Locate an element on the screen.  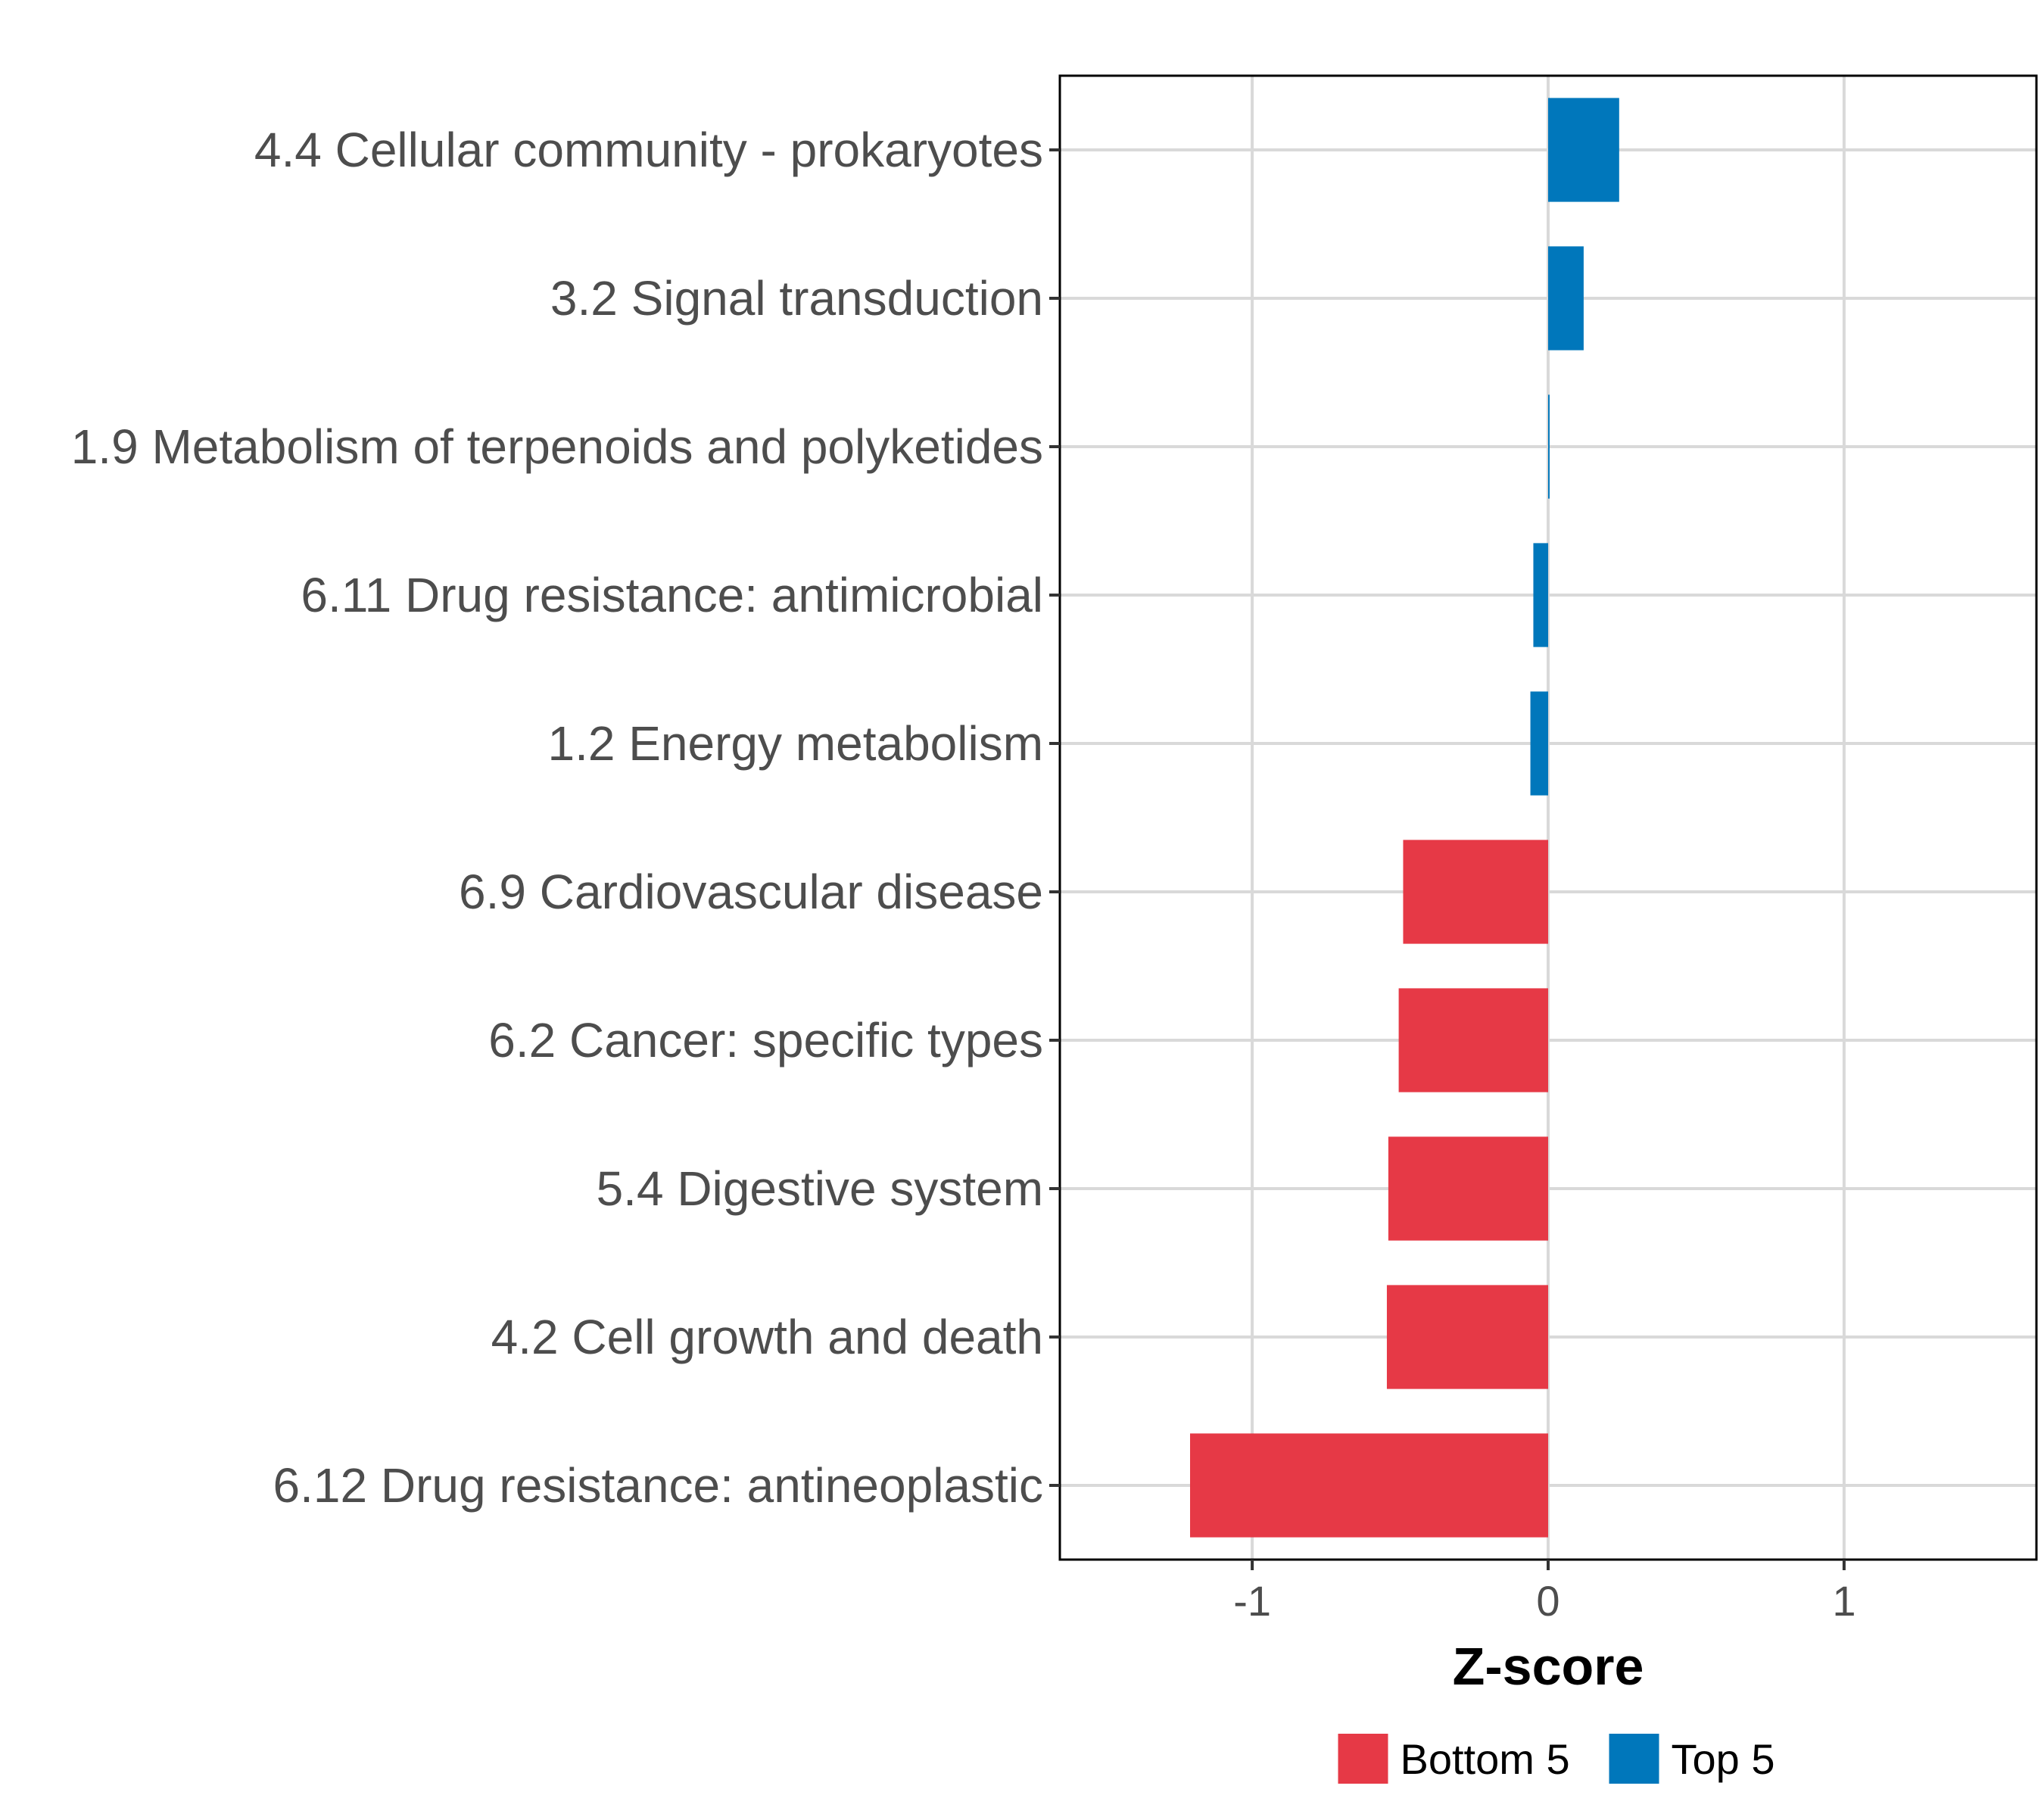
x-axis-title: Z-score is located at coordinates (1548, 1666).